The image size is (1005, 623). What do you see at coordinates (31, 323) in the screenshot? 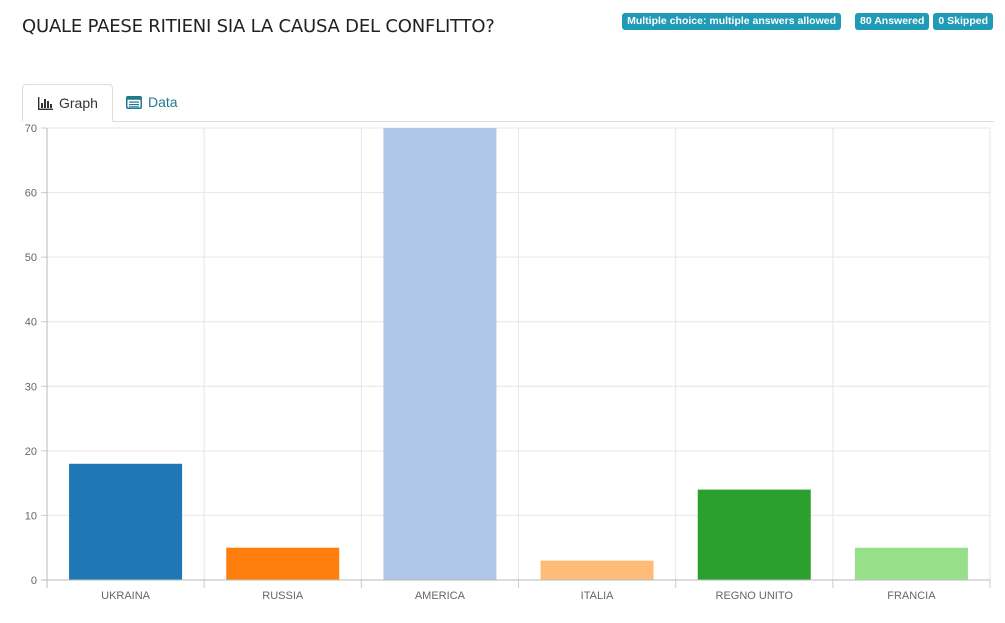
I see `y-tick-label: 40` at bounding box center [31, 323].